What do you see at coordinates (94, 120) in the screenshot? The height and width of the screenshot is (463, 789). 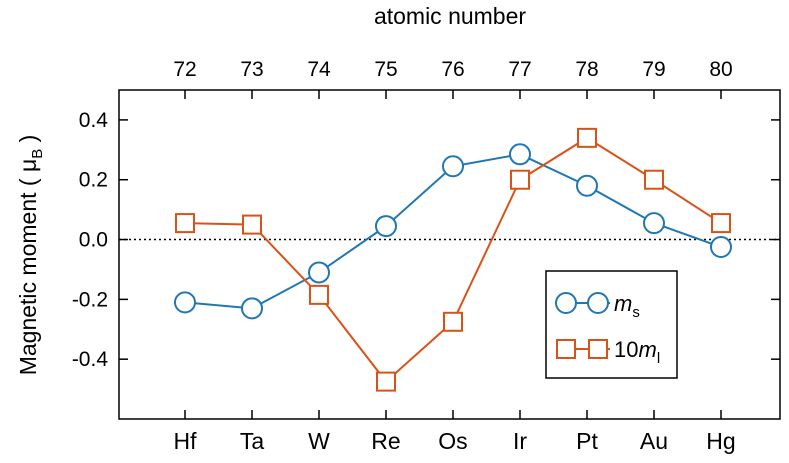 I see `y-tick-label: 0.4` at bounding box center [94, 120].